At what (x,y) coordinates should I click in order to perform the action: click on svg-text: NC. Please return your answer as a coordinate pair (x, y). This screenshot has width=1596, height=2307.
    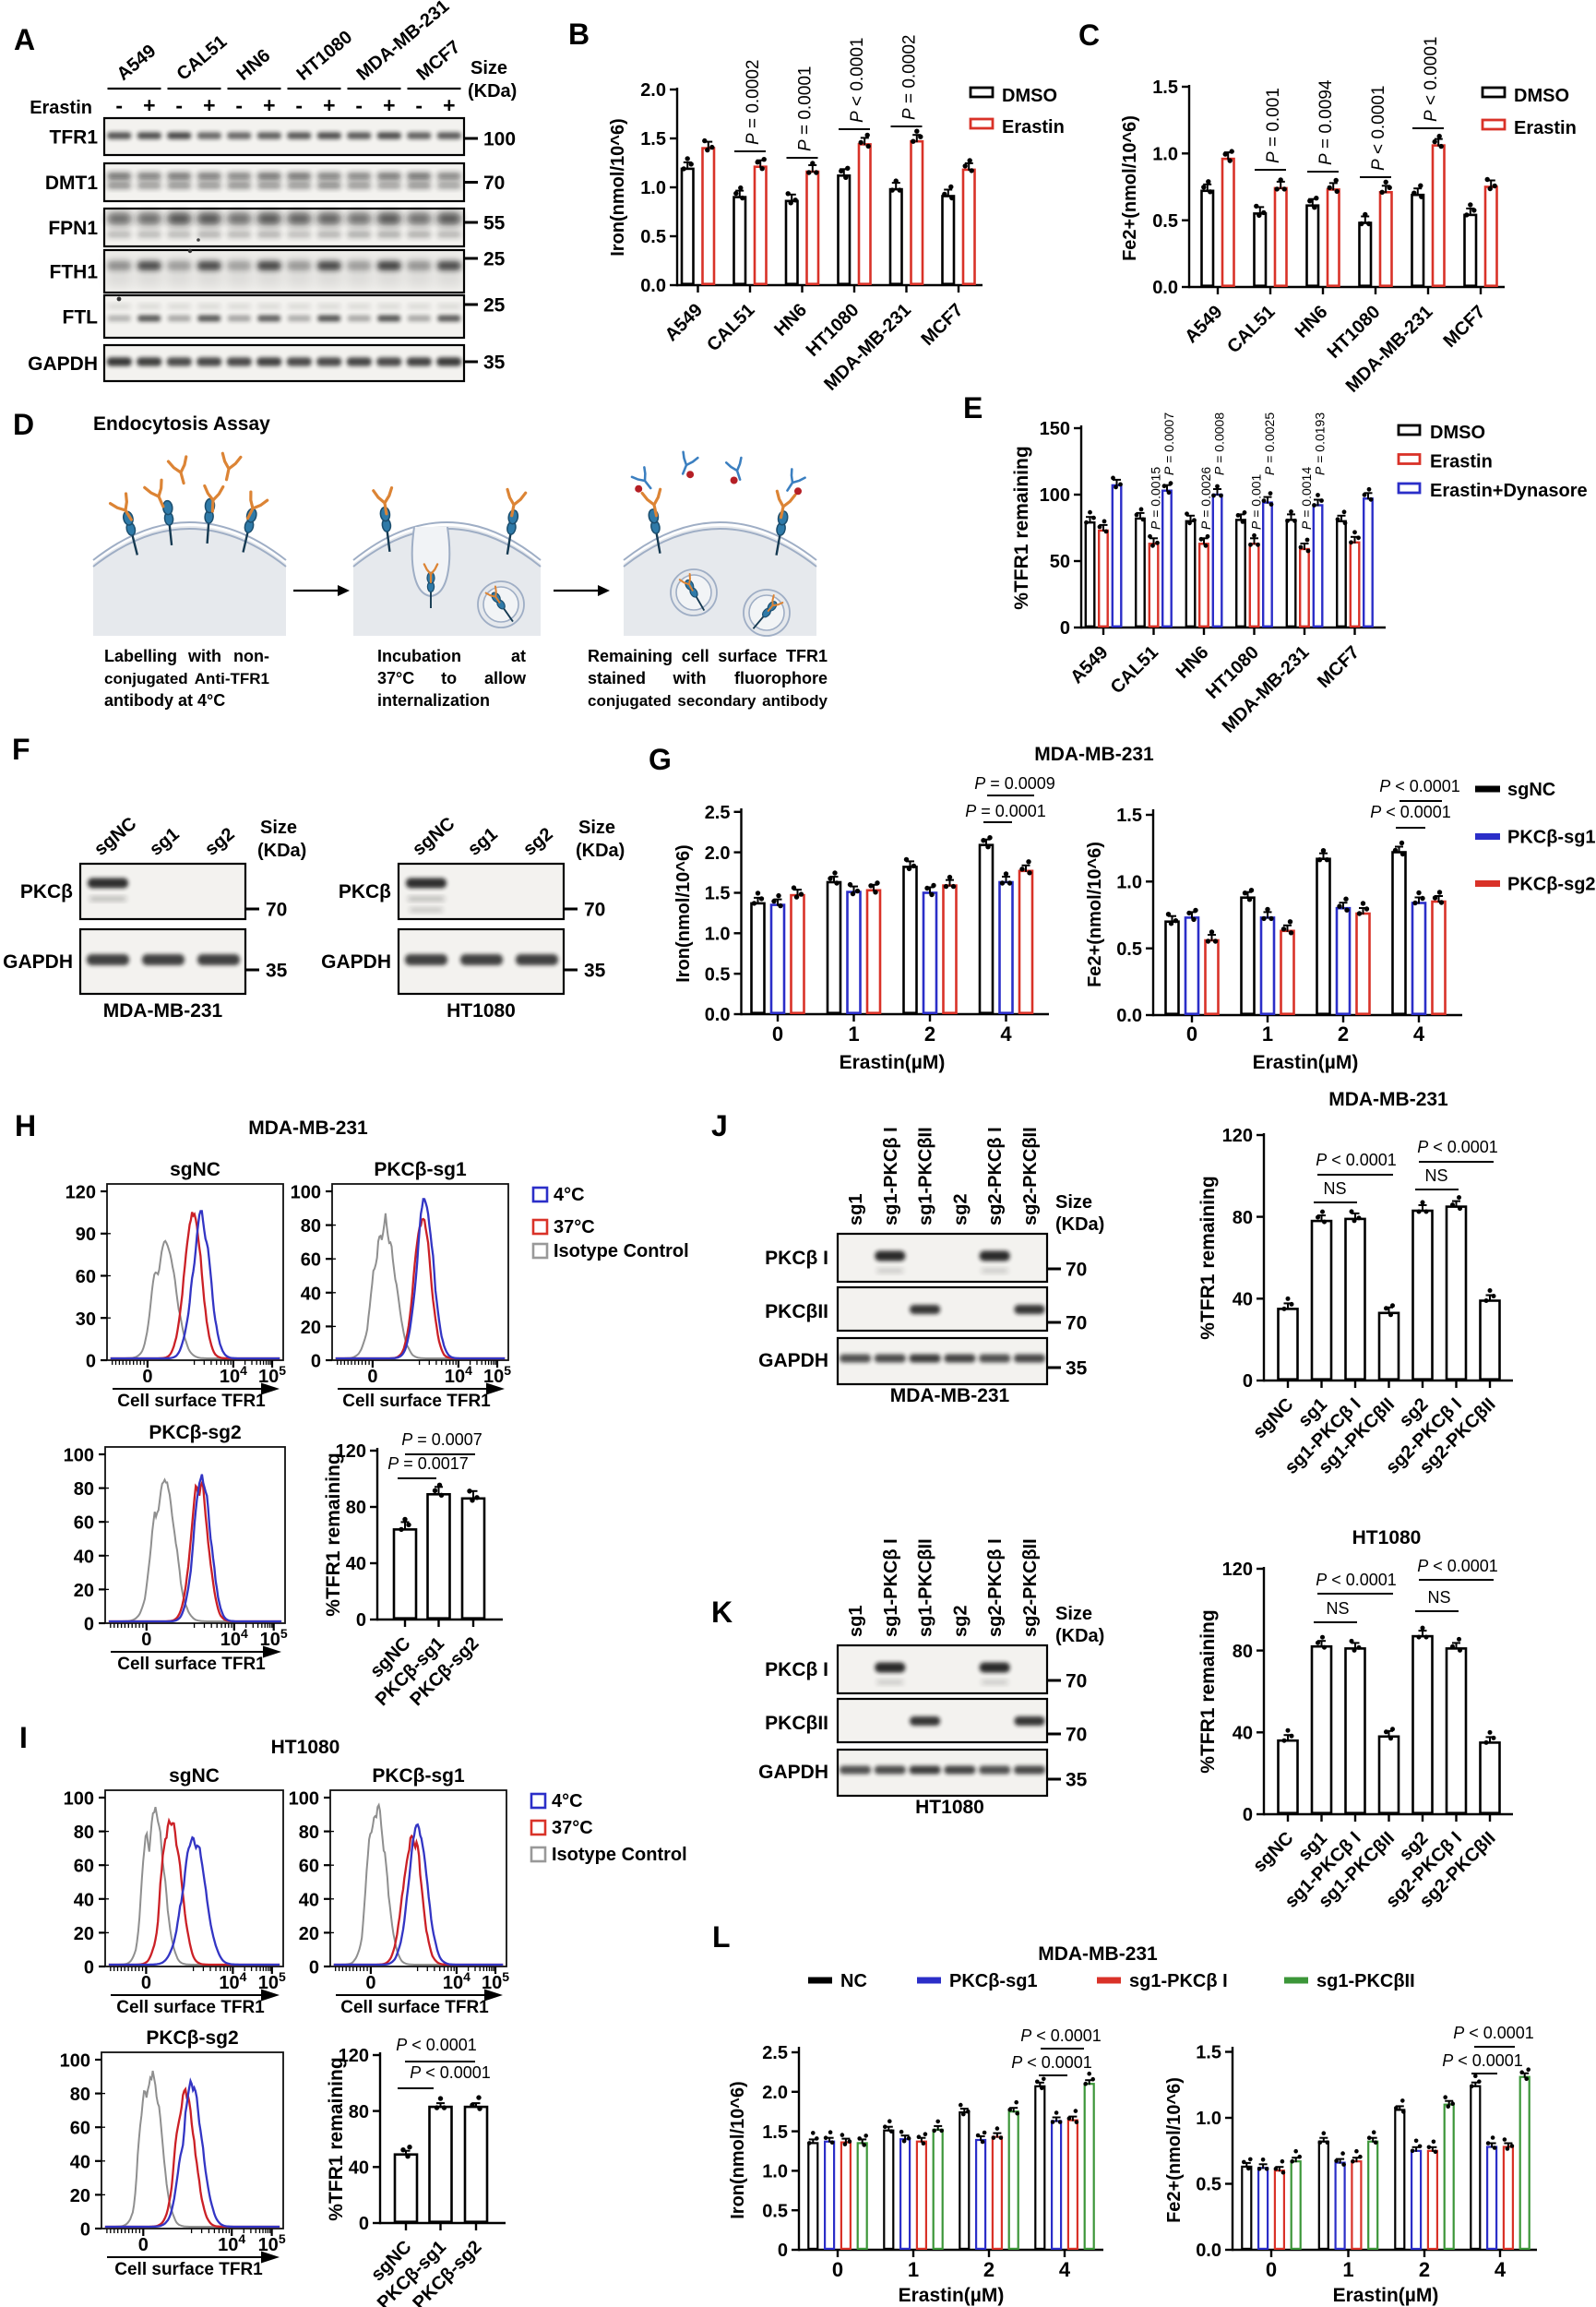
    Looking at the image, I should click on (853, 1981).